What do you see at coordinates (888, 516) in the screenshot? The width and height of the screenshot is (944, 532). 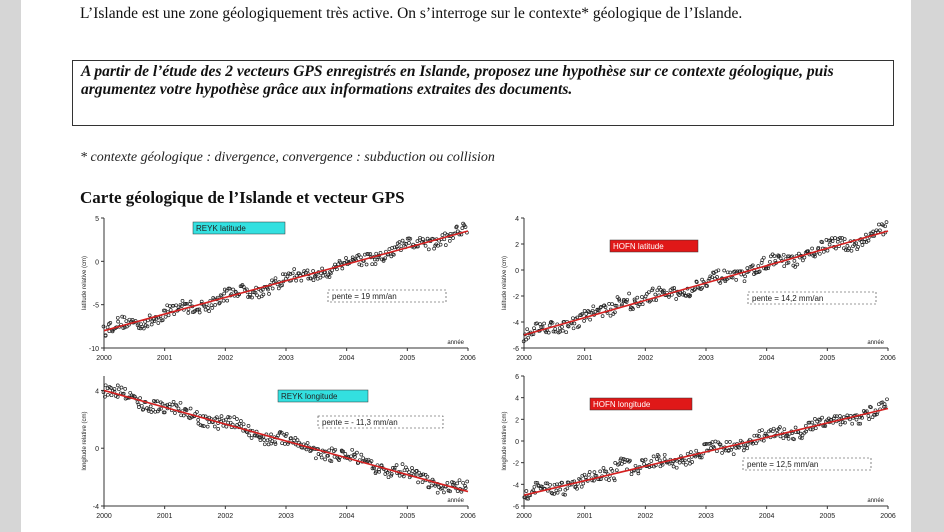 I see `x-tick-label: 2006` at bounding box center [888, 516].